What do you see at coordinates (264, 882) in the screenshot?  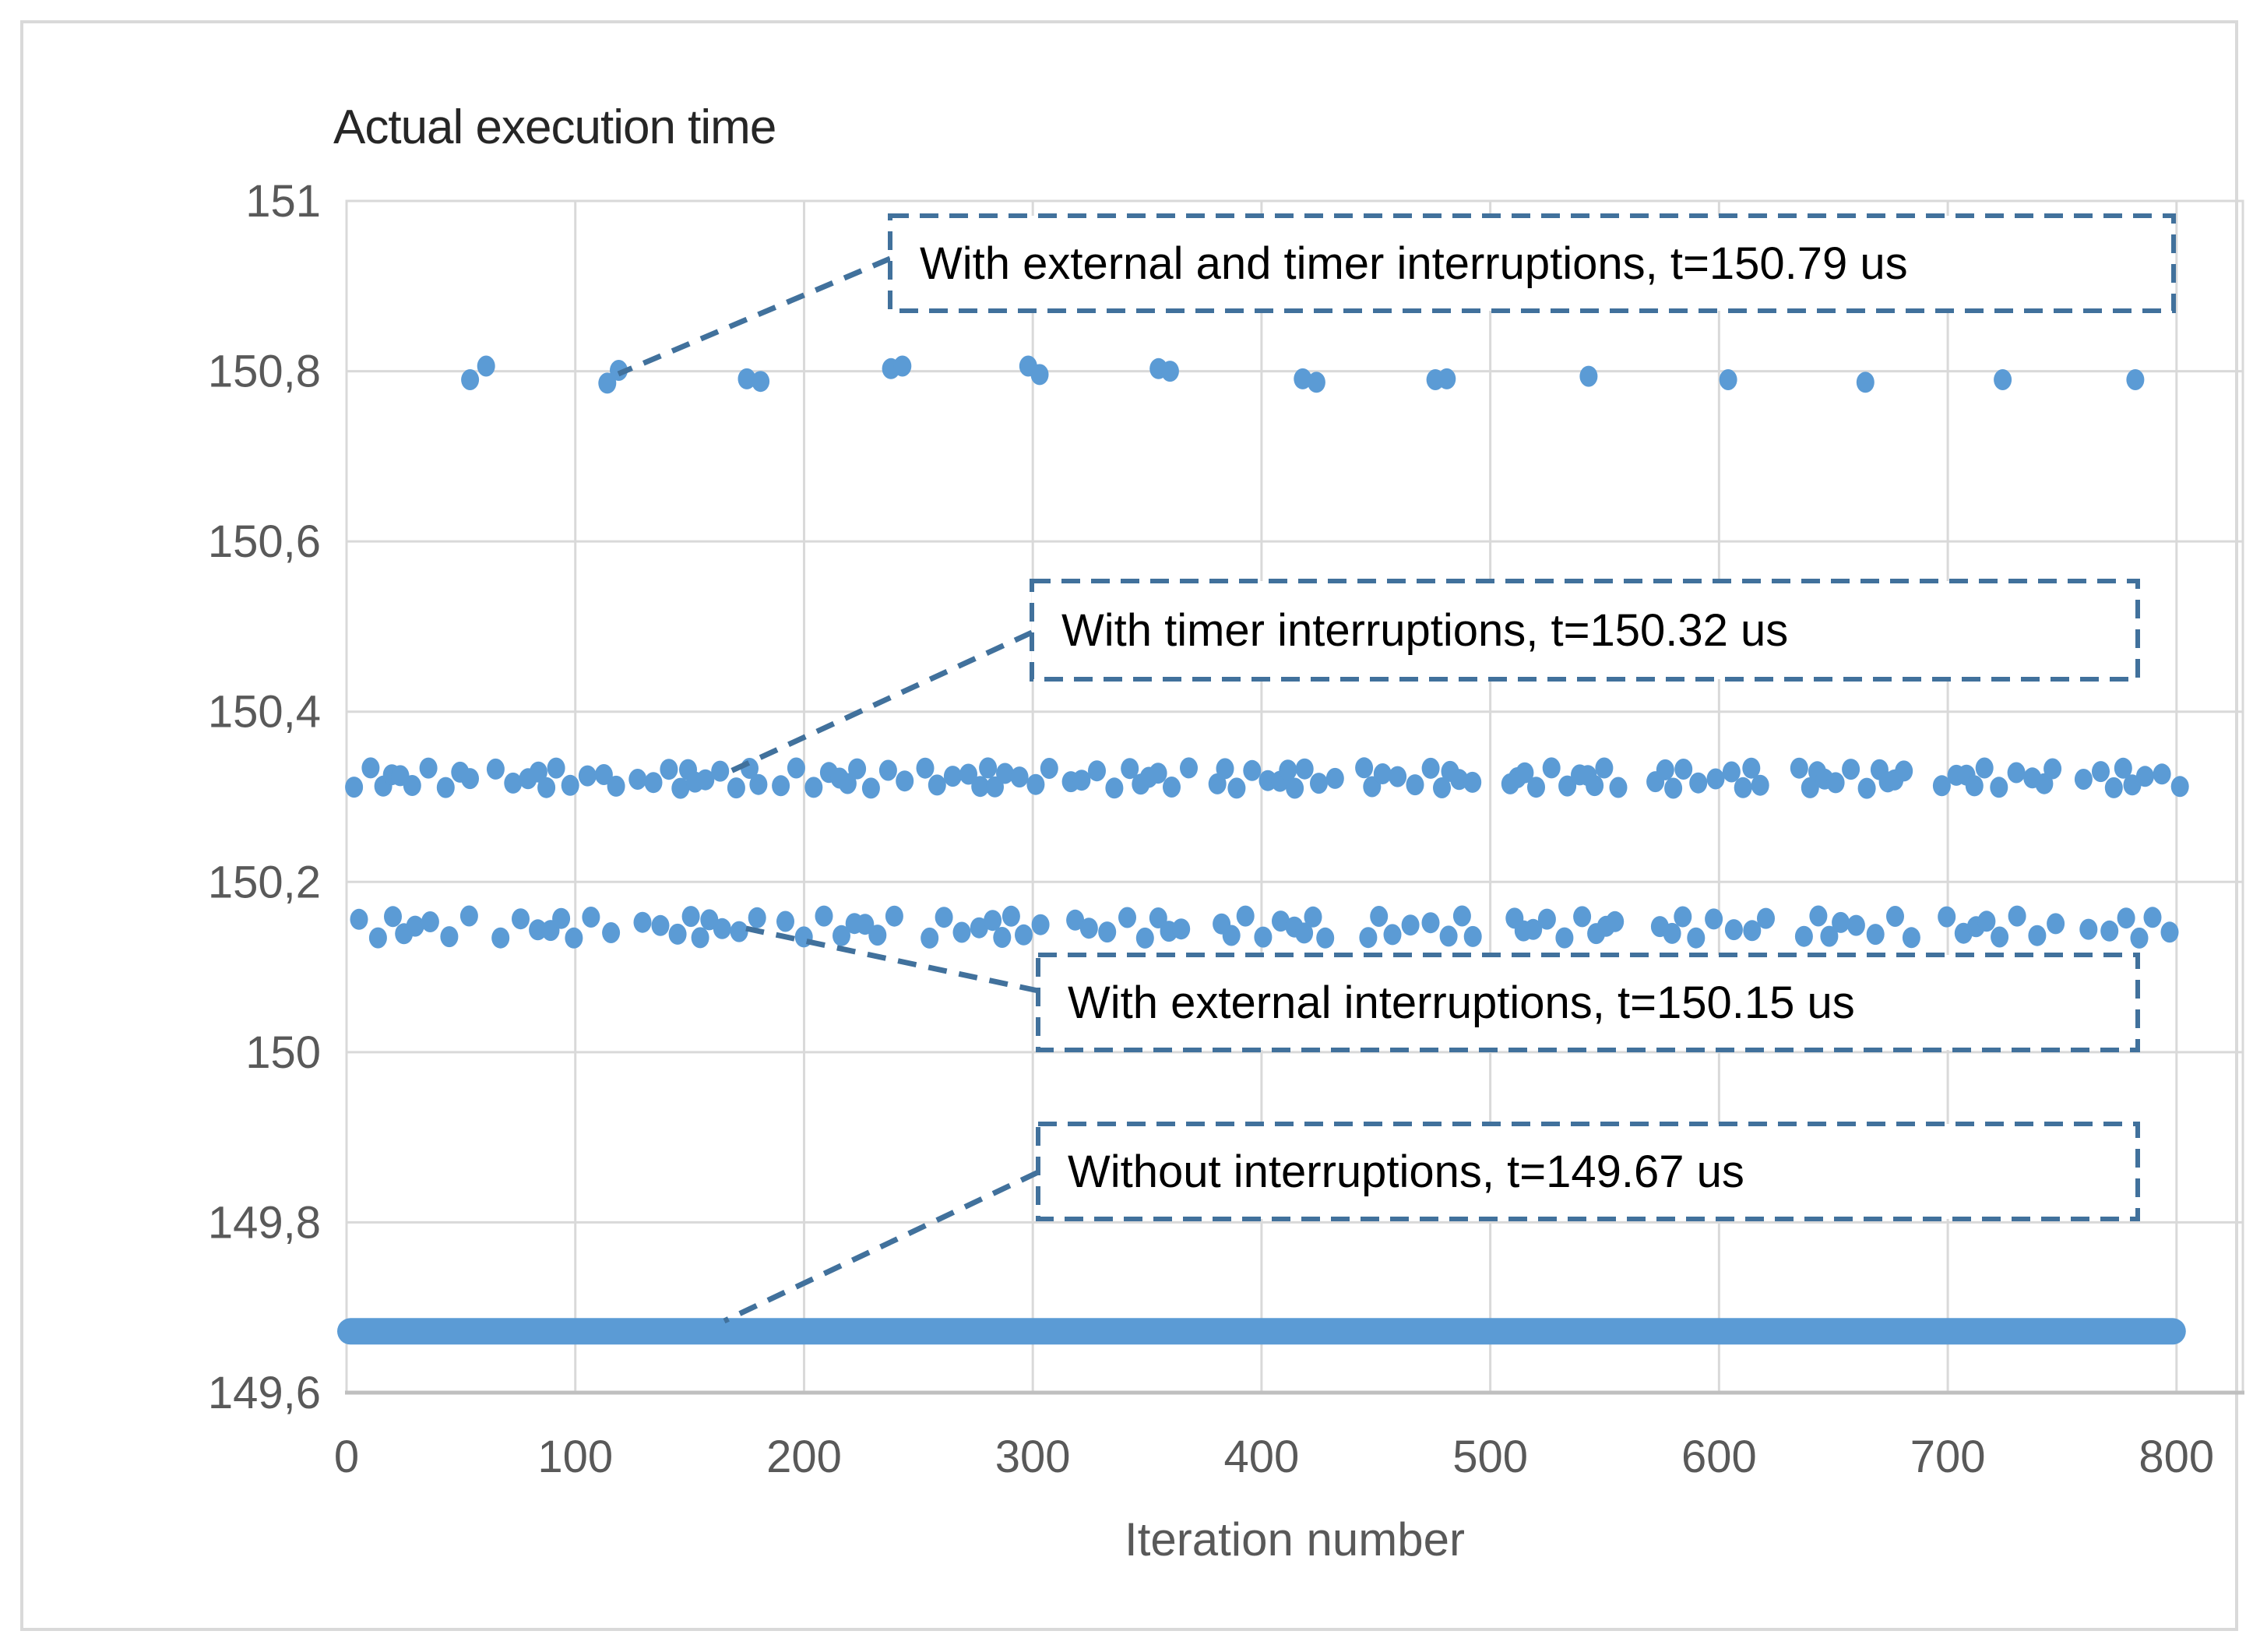 I see `y-tick-label: 150,2` at bounding box center [264, 882].